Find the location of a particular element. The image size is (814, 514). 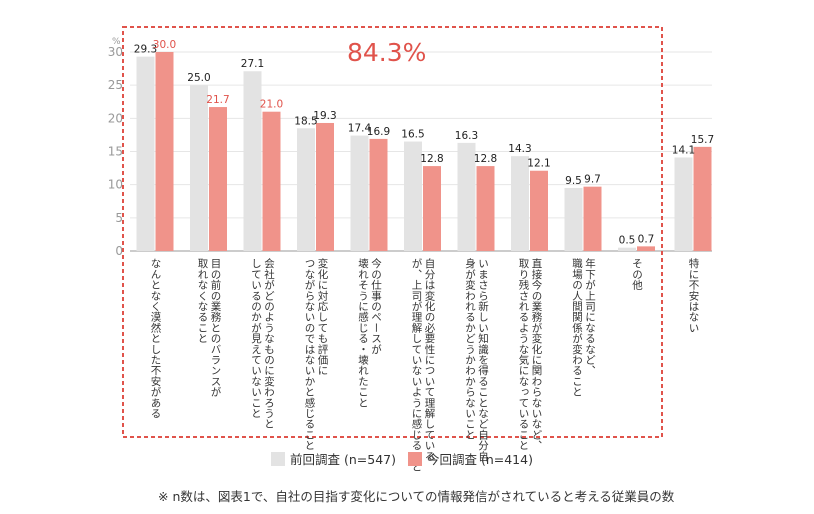

category-label: 変化に対応しても評価に つながらないのではないかと感じること is located at coordinates (316, 354).